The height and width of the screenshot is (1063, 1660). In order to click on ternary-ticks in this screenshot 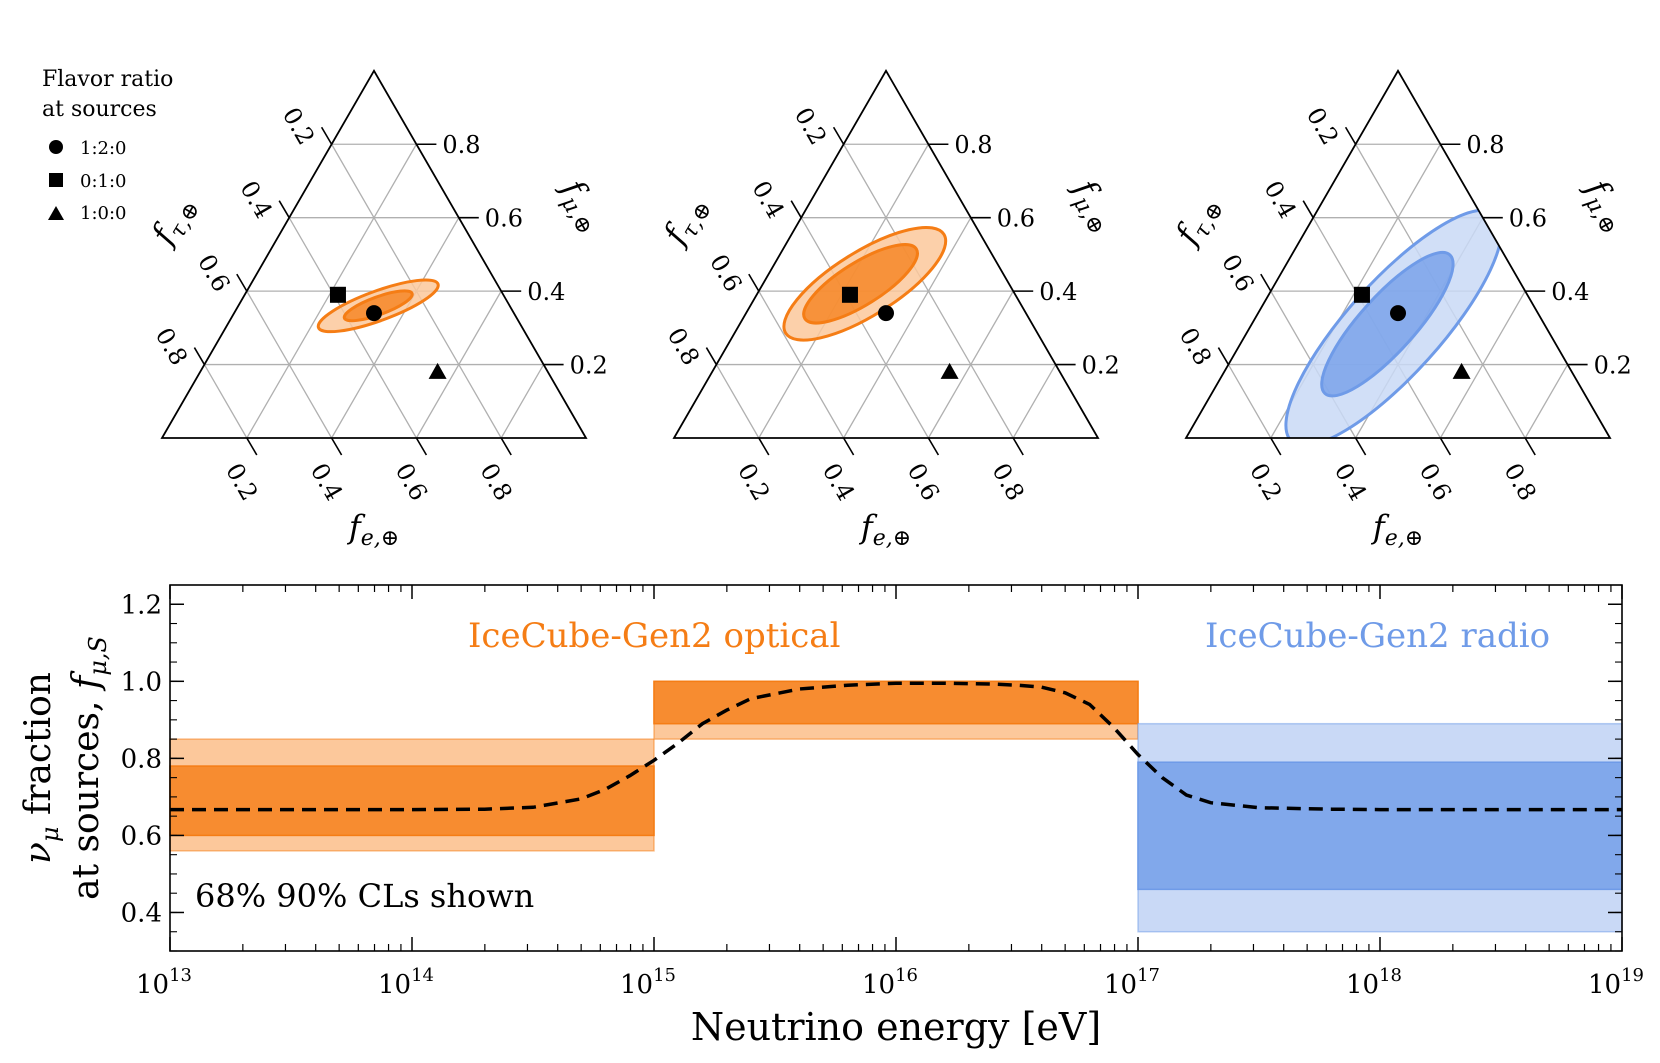, I will do `click(1402, 291)`.